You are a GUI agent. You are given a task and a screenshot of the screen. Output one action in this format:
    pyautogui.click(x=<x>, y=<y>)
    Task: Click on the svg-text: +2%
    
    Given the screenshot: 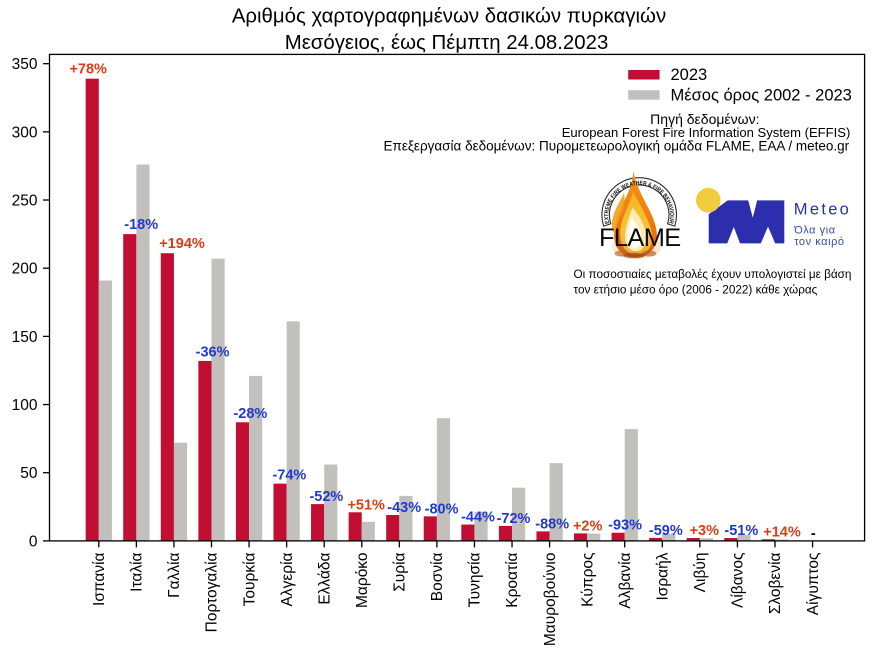 What is the action you would take?
    pyautogui.click(x=588, y=526)
    